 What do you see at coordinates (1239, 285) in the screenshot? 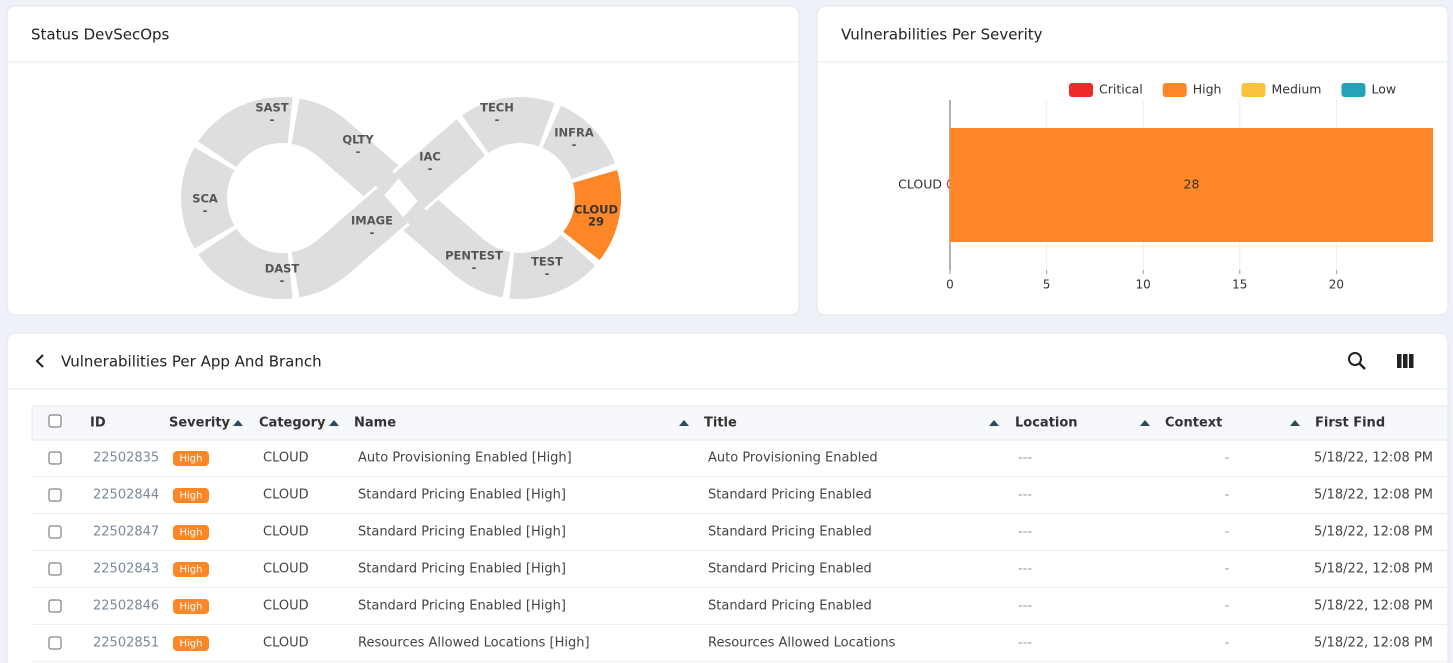
I see `x-tick-label: 15` at bounding box center [1239, 285].